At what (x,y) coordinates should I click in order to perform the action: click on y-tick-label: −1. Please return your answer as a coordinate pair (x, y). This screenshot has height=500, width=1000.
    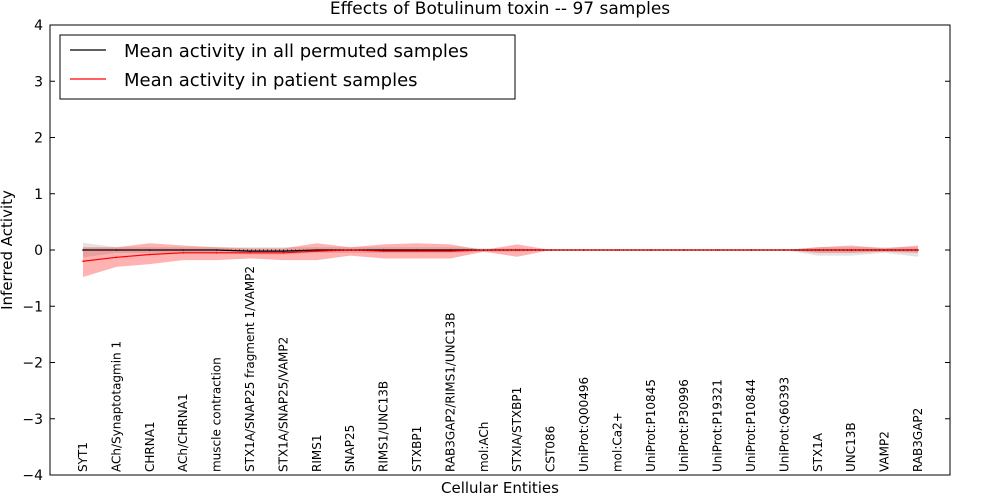
    Looking at the image, I should click on (32, 307).